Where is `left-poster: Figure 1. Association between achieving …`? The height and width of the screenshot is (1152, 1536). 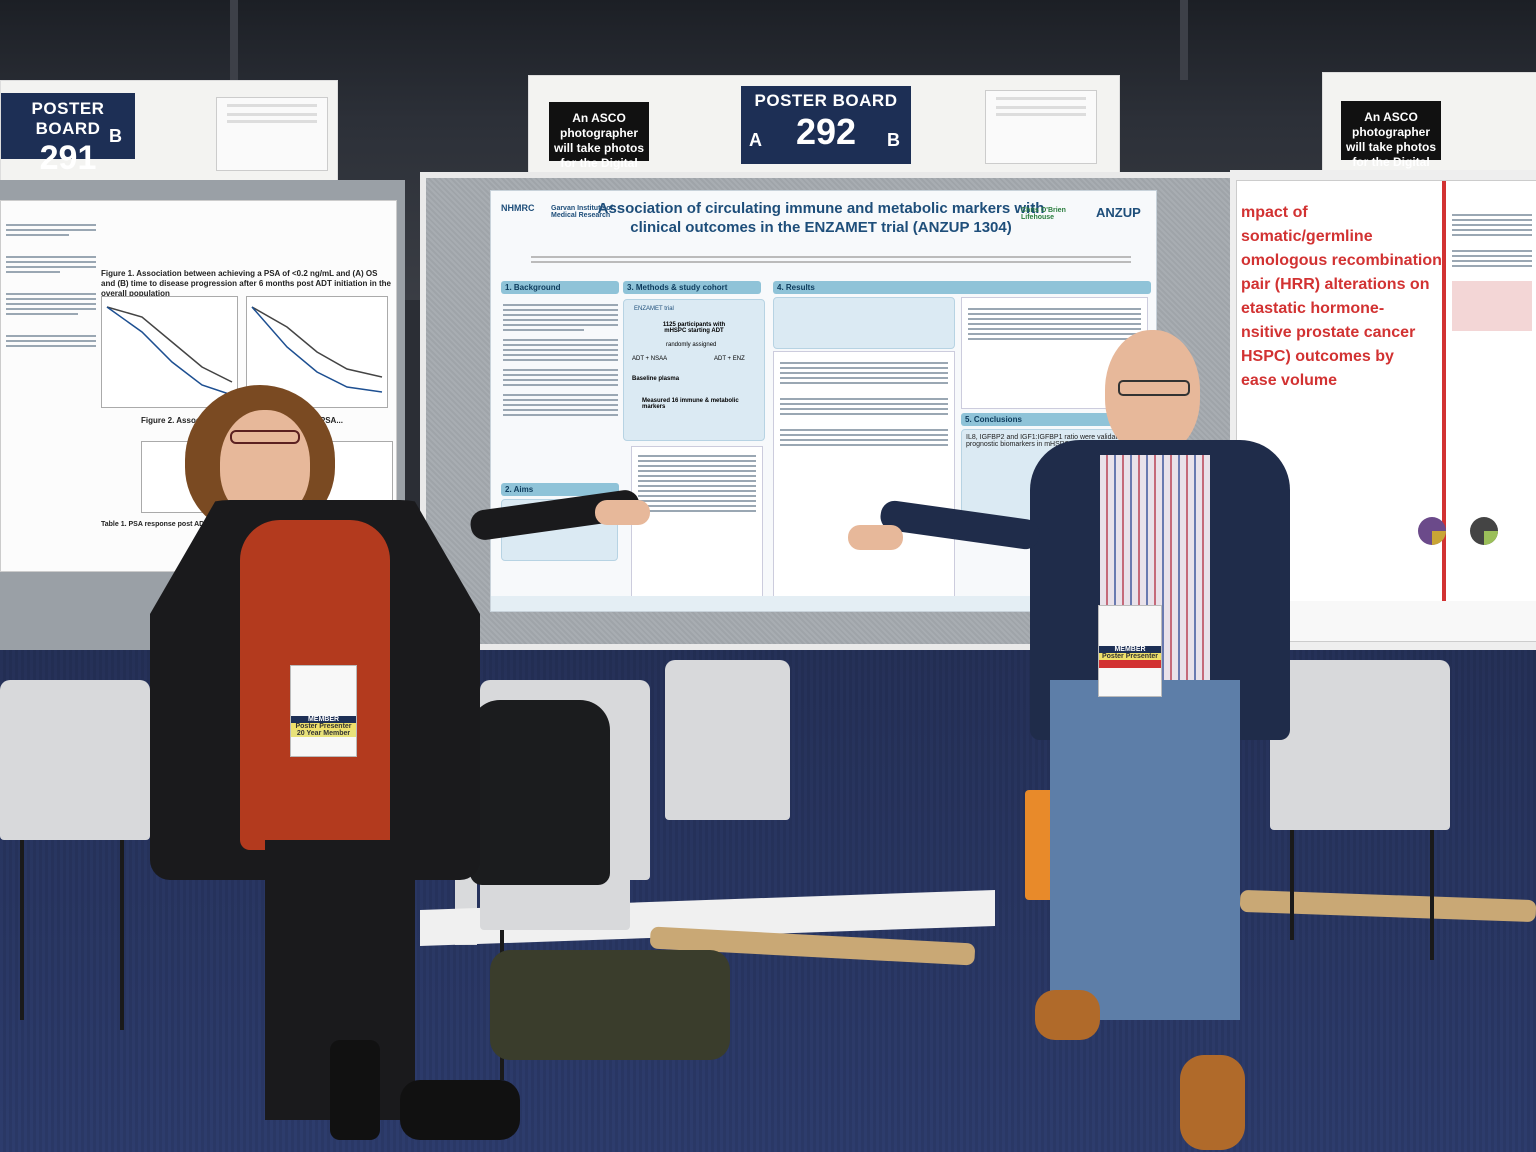
left-poster: Figure 1. Association between achieving … is located at coordinates (198, 386).